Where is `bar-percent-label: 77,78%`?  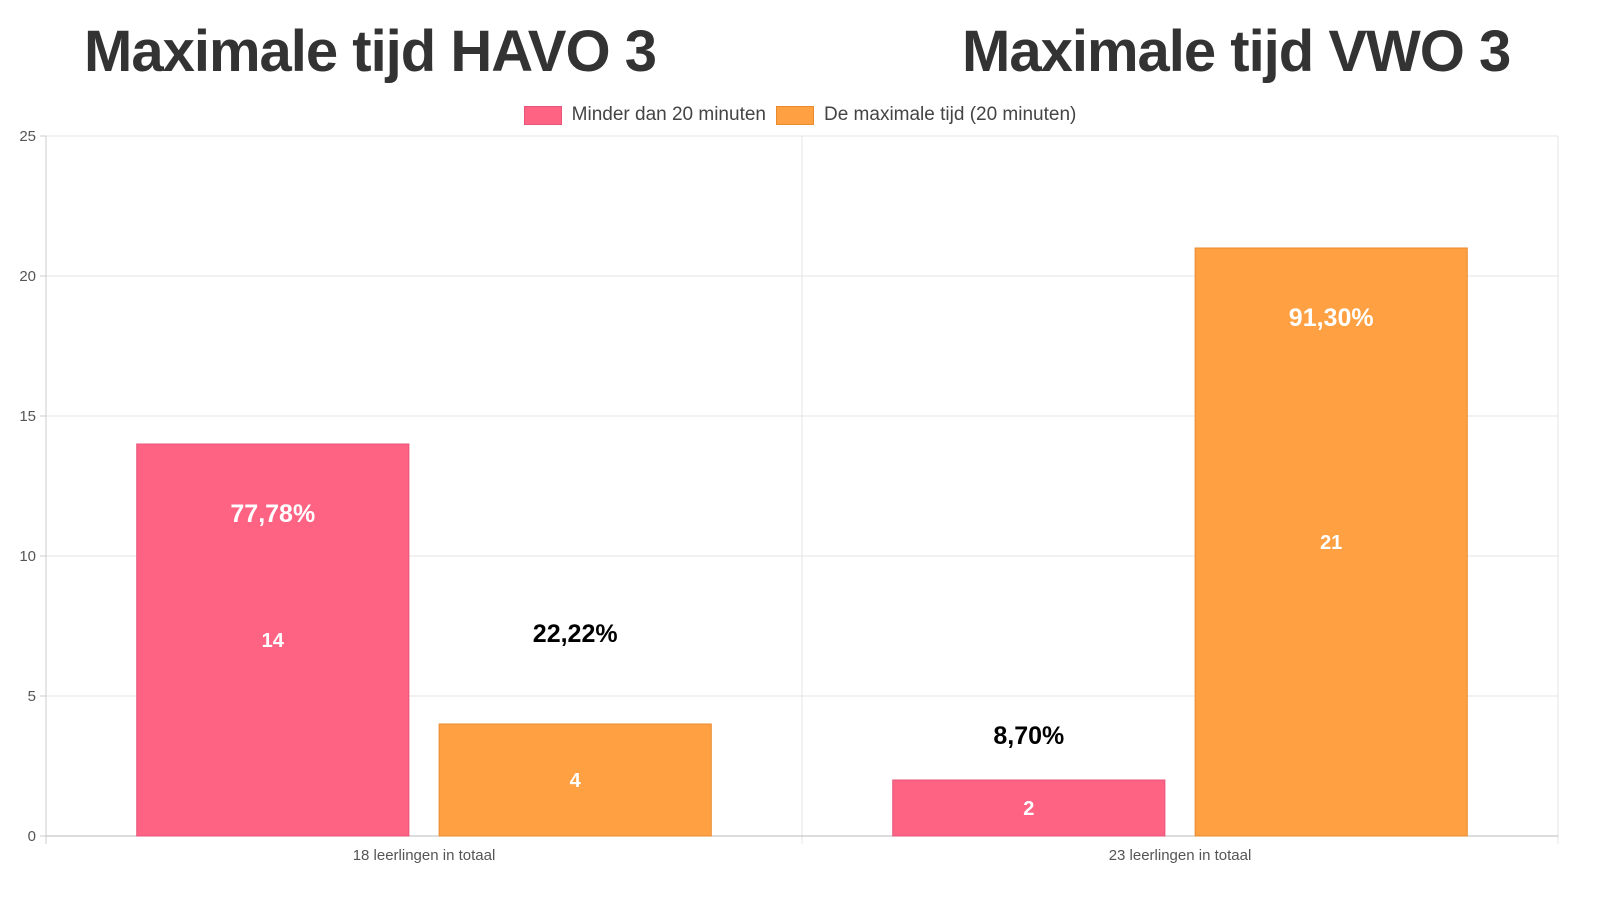
bar-percent-label: 77,78% is located at coordinates (272, 514).